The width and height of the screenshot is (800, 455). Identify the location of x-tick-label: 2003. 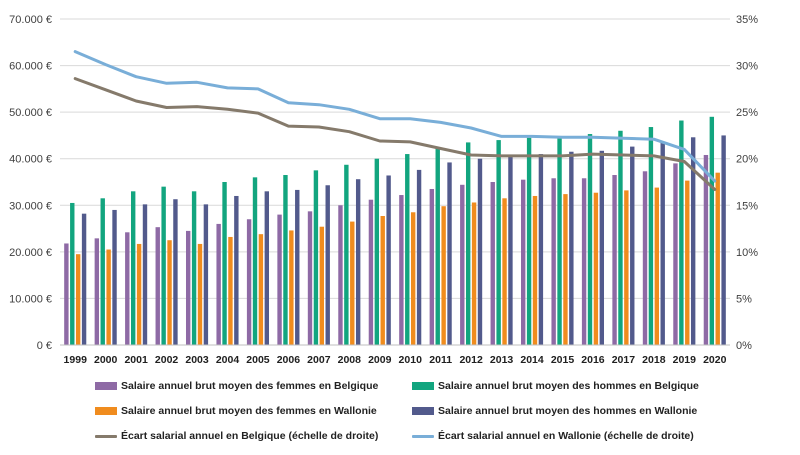
(197, 360).